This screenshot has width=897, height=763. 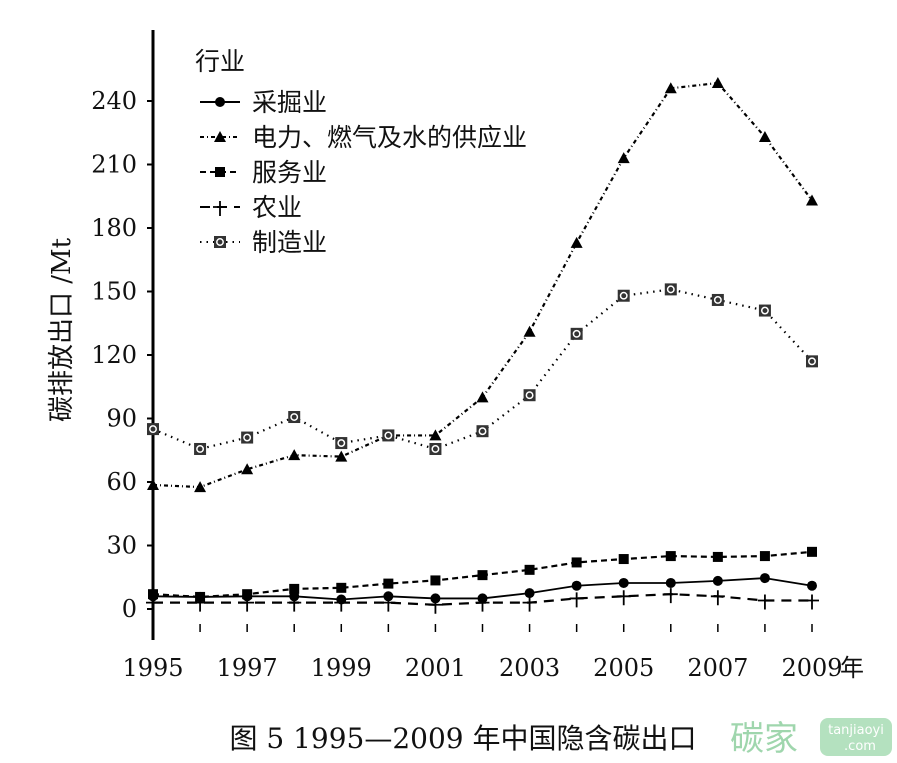 What do you see at coordinates (811, 668) in the screenshot?
I see `x-tick-label: 2009` at bounding box center [811, 668].